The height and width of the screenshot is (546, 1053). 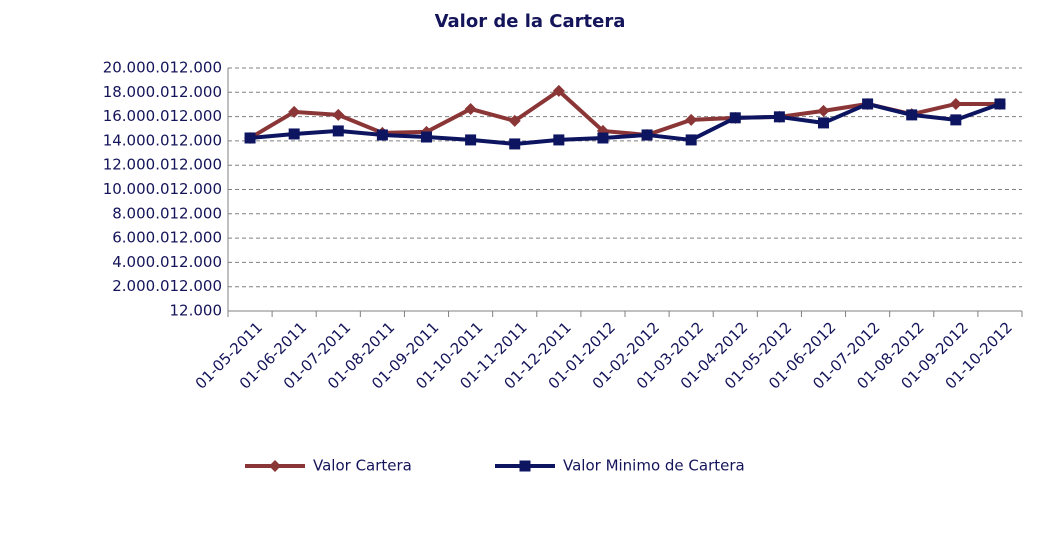 What do you see at coordinates (162, 140) in the screenshot?
I see `y-tick-label: 14.000.012.000` at bounding box center [162, 140].